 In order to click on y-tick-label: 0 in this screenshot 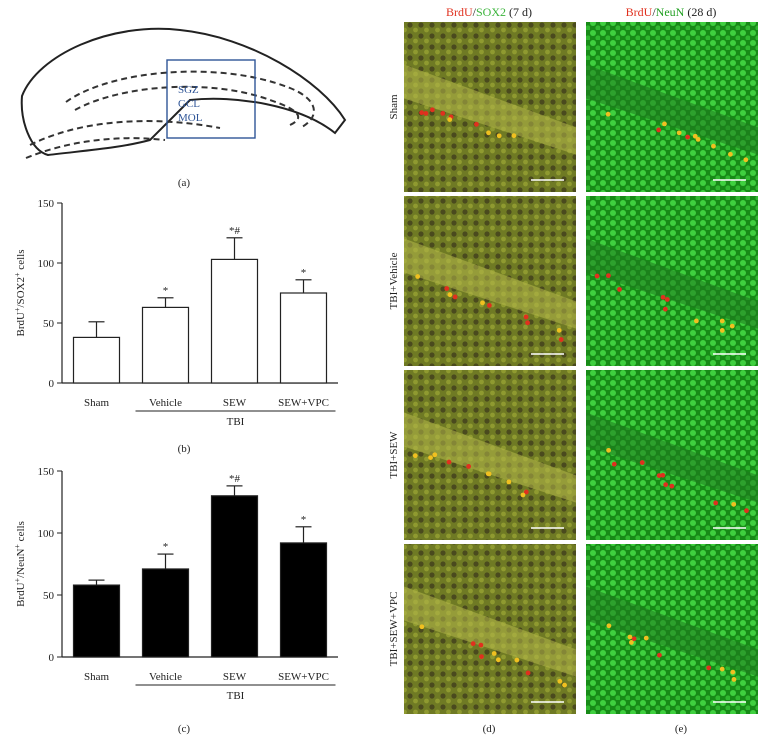, I will do `click(52, 384)`.